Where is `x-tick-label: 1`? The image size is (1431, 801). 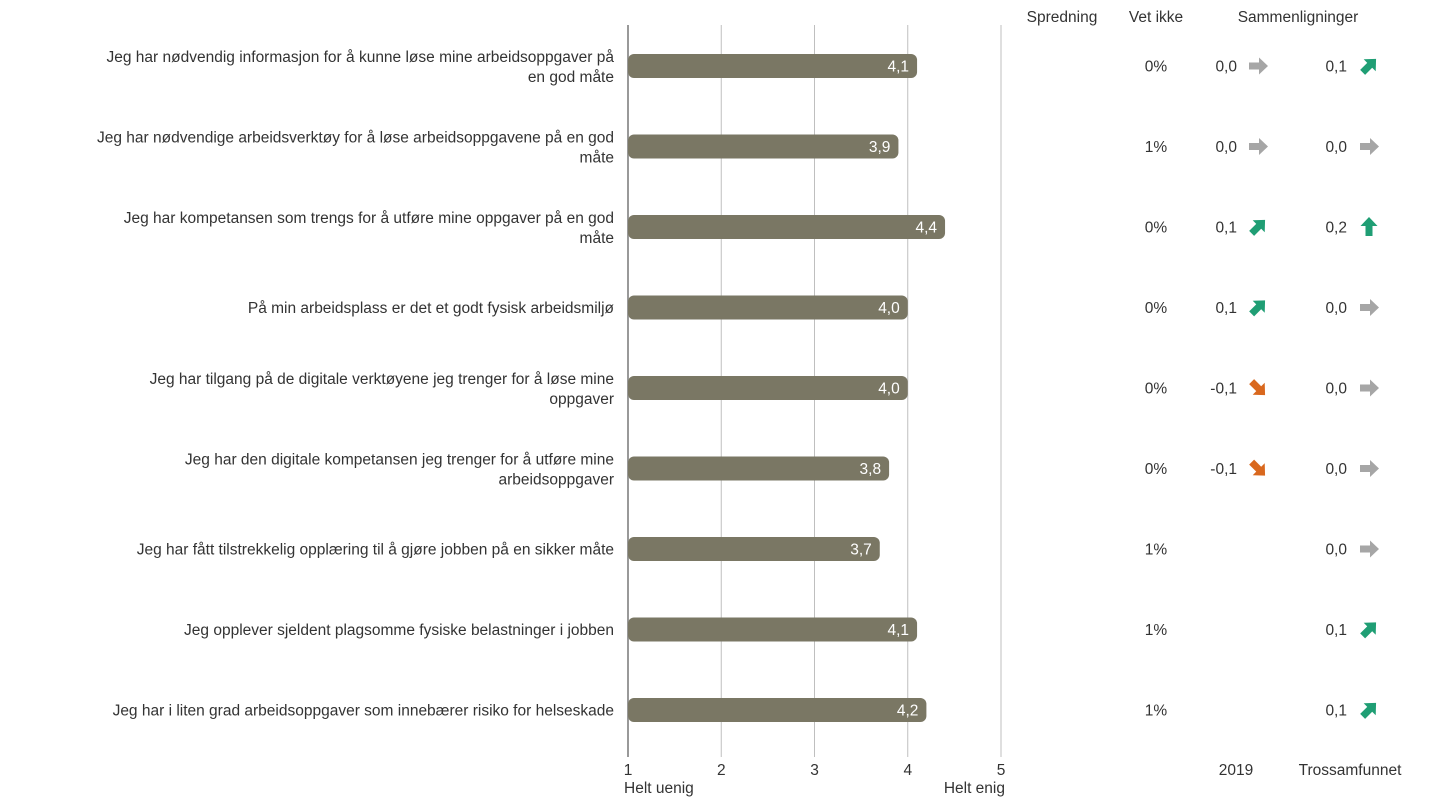
x-tick-label: 1 is located at coordinates (628, 770).